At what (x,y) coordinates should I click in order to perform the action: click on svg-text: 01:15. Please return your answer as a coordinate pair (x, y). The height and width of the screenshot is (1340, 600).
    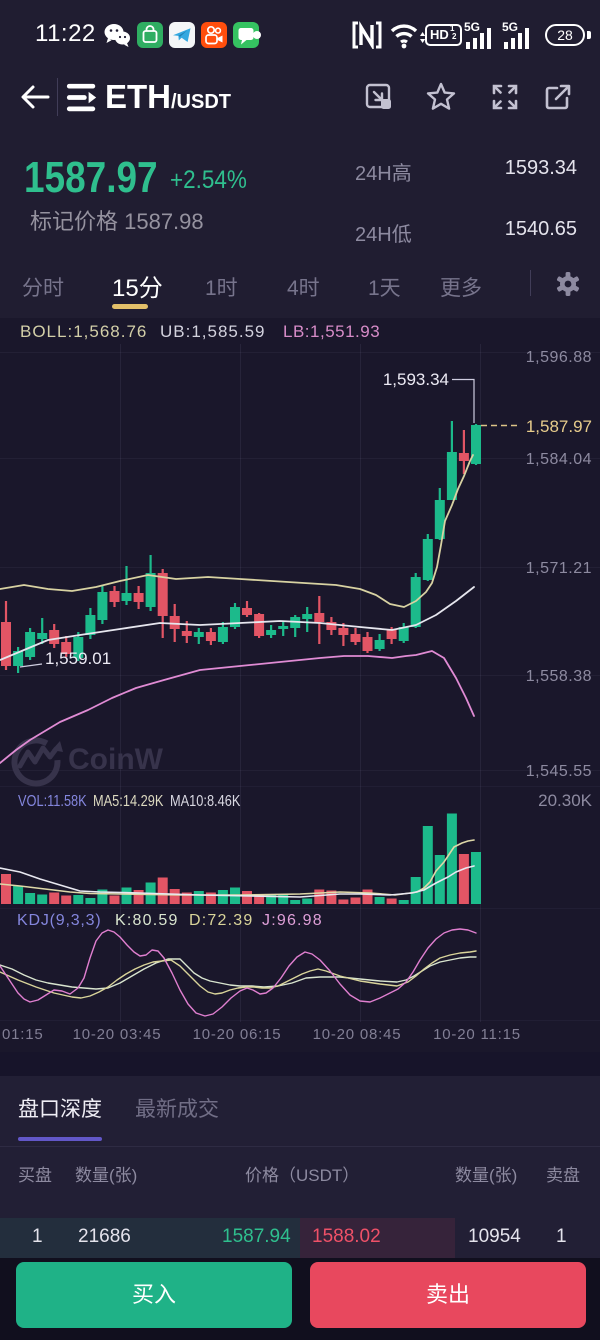
    Looking at the image, I should click on (23, 1034).